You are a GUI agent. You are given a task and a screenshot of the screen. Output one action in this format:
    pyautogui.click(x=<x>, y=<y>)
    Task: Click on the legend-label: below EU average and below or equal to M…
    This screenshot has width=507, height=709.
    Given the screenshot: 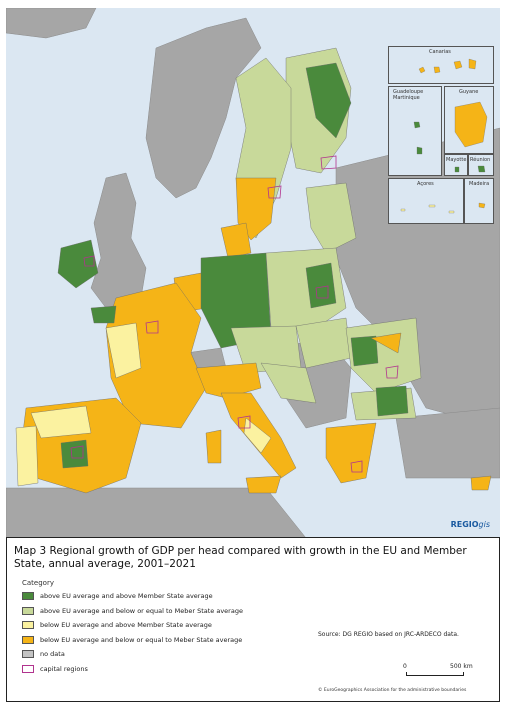 What is the action you would take?
    pyautogui.click(x=141, y=639)
    